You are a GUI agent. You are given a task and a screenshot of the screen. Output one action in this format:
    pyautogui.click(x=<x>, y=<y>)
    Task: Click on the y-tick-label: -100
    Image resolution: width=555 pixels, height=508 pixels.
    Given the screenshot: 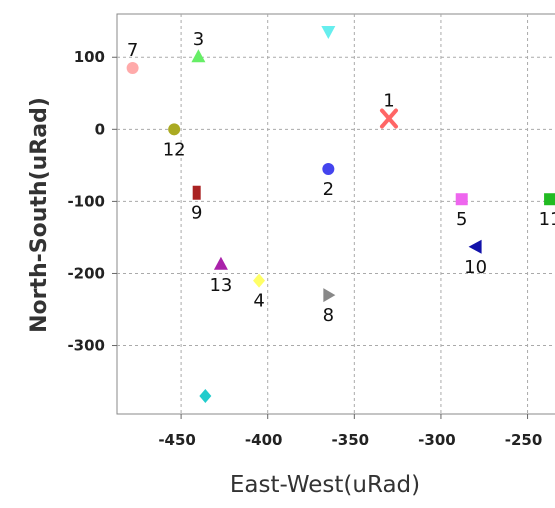 What is the action you would take?
    pyautogui.click(x=86, y=201)
    